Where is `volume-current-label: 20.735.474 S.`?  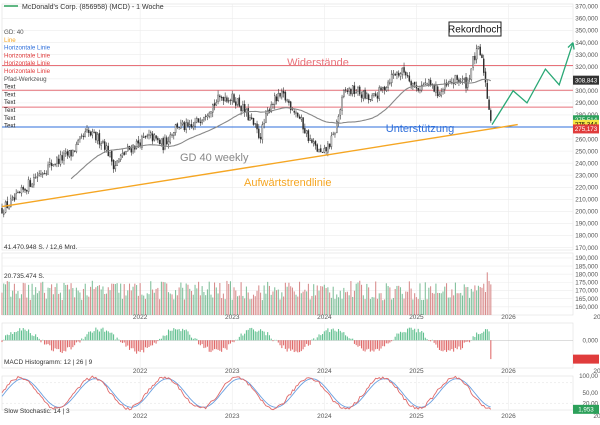 volume-current-label: 20.735.474 S. is located at coordinates (24, 276).